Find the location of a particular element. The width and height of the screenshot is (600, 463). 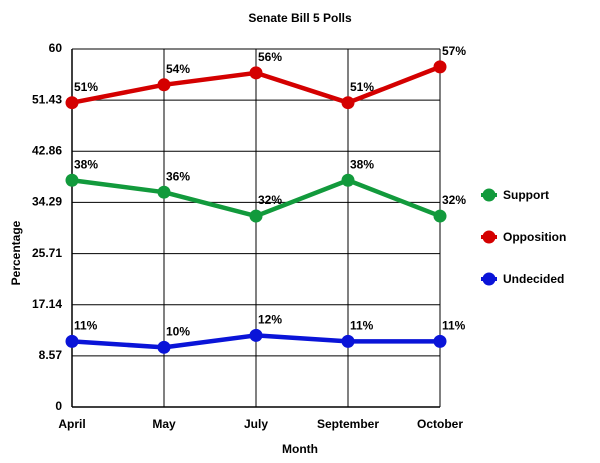

value-label: 54% is located at coordinates (178, 69).